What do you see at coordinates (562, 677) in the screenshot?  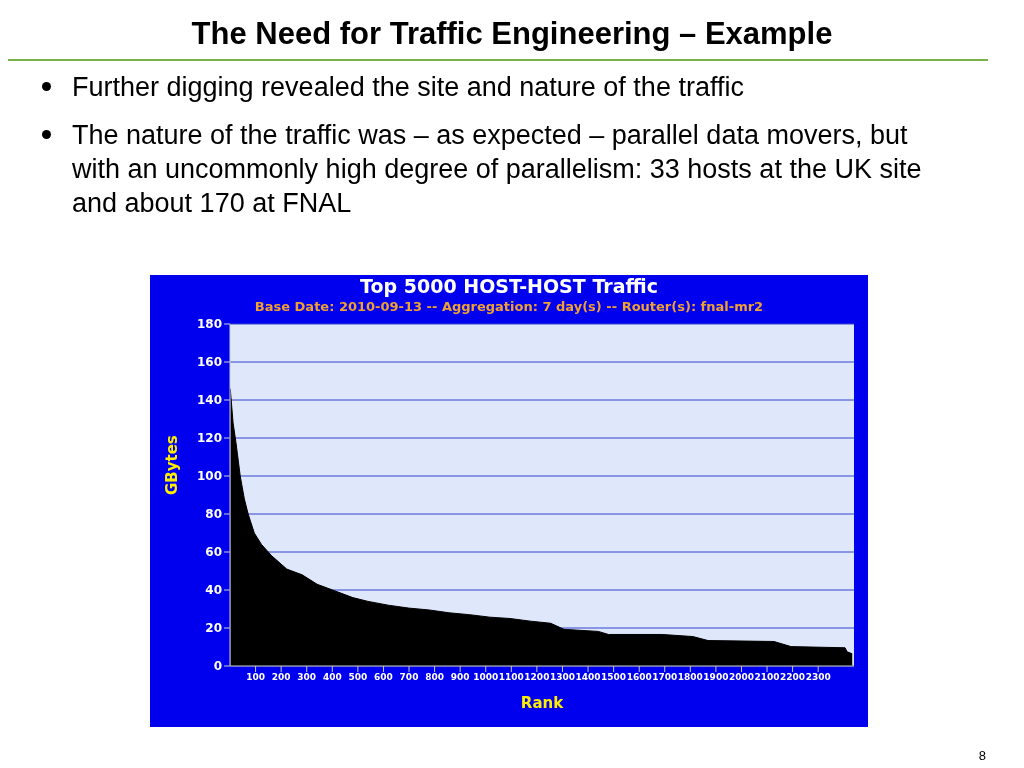 I see `x-tick-label: 1300` at bounding box center [562, 677].